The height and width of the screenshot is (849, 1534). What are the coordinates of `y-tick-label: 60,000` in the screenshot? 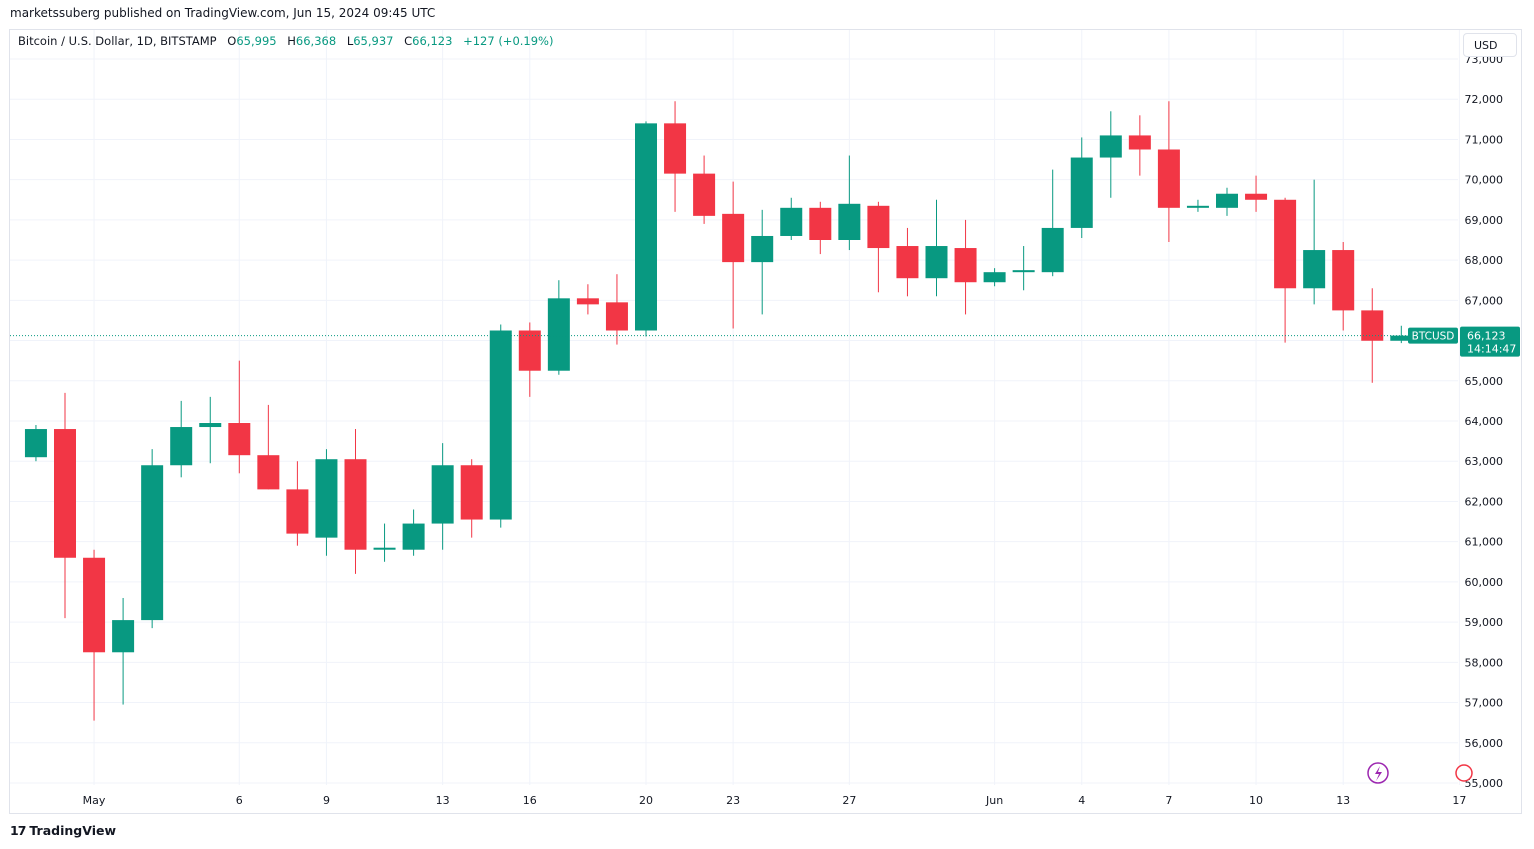 It's located at (1484, 582).